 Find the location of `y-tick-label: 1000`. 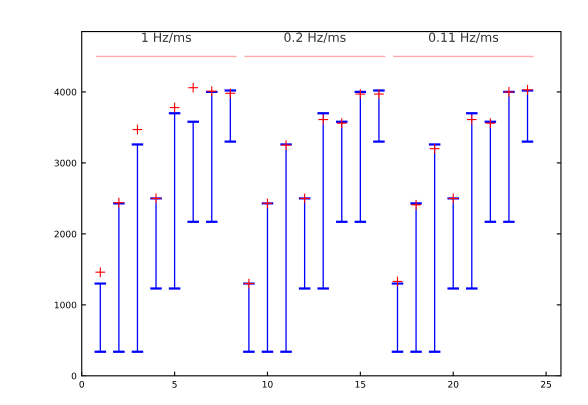

y-tick-label: 1000 is located at coordinates (65, 305).